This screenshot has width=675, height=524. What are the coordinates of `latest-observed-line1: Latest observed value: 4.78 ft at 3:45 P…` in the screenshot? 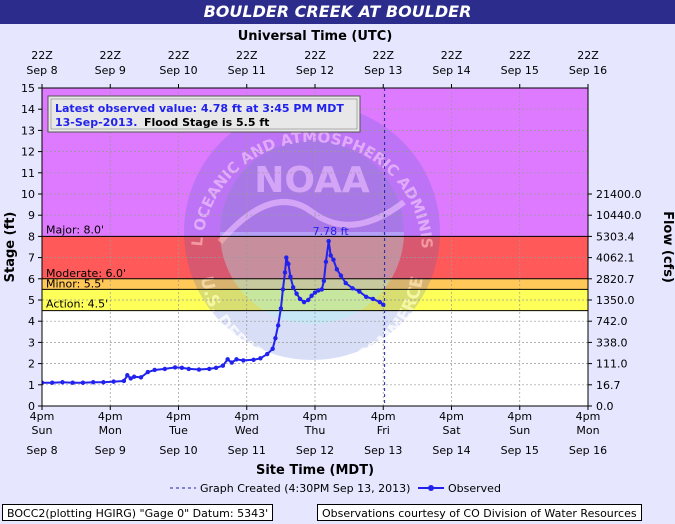 It's located at (199, 108).